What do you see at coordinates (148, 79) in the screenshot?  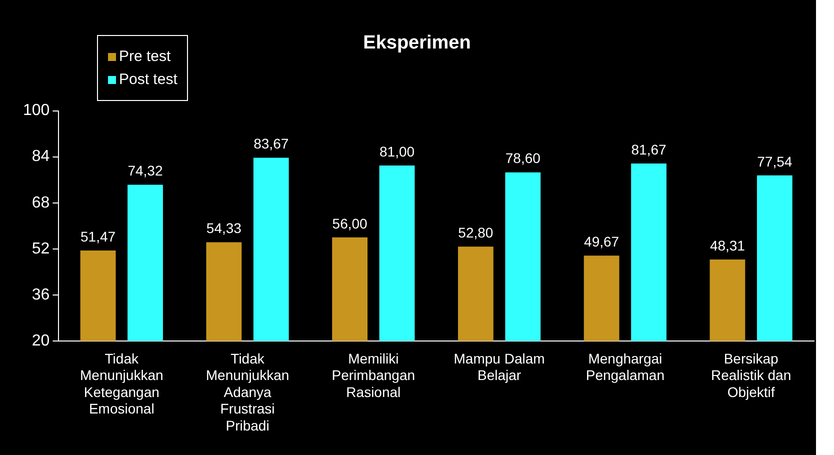 I see `legend-label: Post test` at bounding box center [148, 79].